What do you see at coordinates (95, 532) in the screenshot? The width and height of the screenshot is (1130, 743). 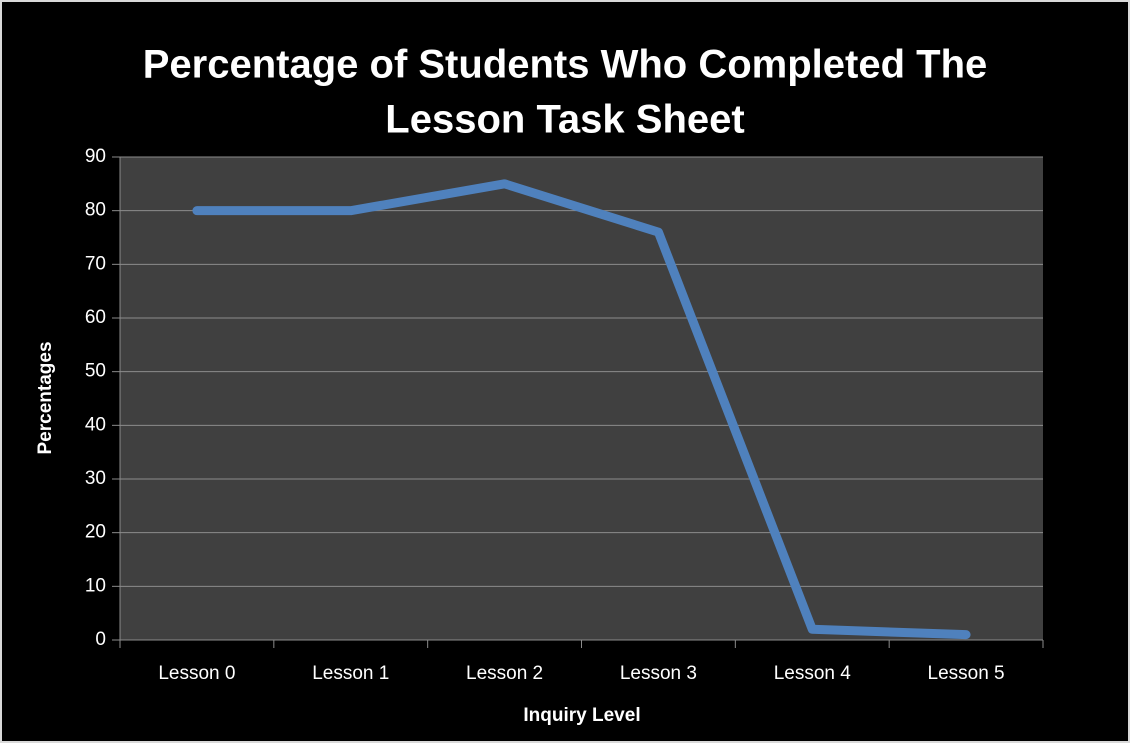 I see `y-tick-label: 20` at bounding box center [95, 532].